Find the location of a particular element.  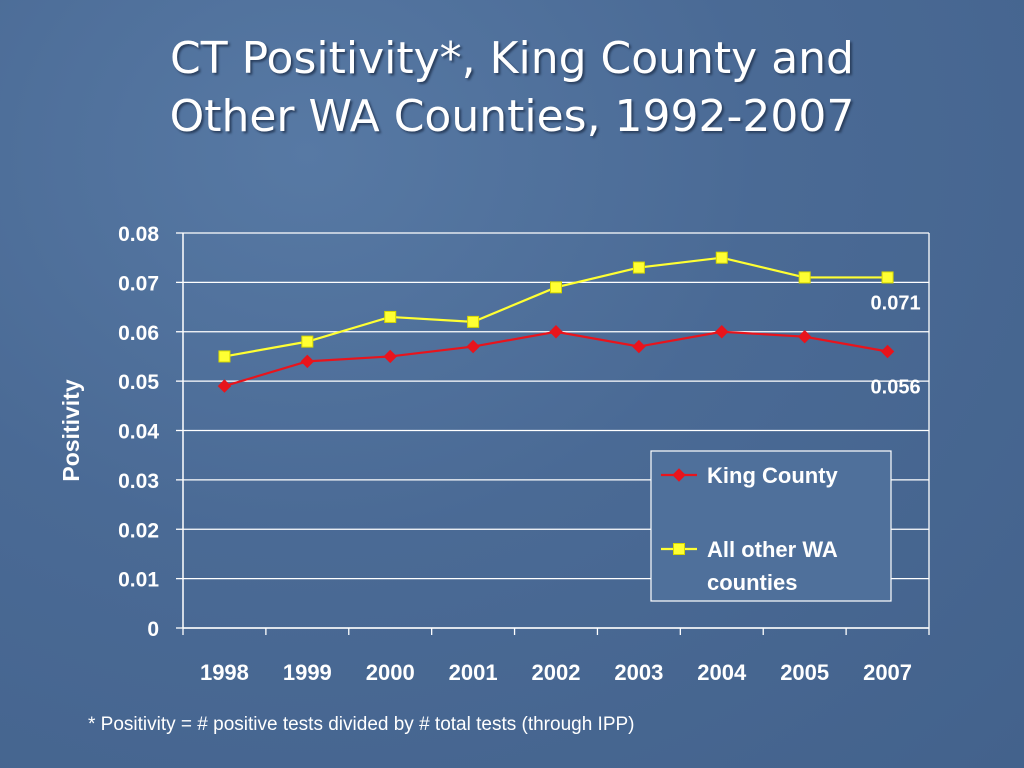

y-tick-label: 0.04 is located at coordinates (138, 432).